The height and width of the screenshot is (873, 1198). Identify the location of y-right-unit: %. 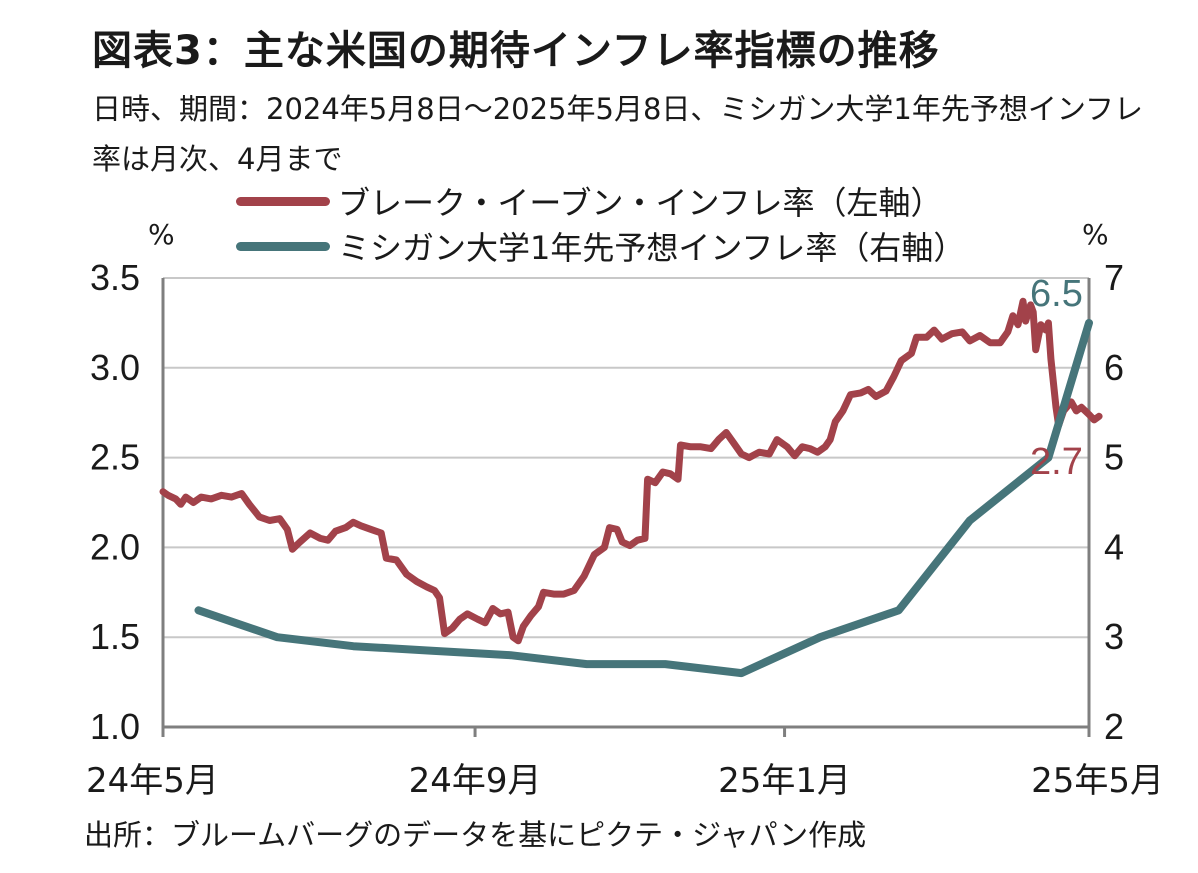
(1095, 234).